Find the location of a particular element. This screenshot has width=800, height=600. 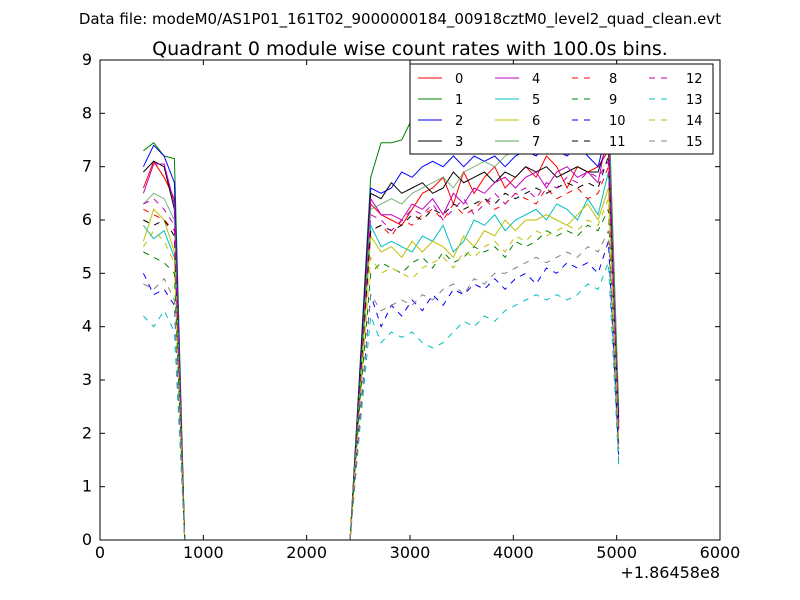

legend-label-2: 2 is located at coordinates (459, 121).